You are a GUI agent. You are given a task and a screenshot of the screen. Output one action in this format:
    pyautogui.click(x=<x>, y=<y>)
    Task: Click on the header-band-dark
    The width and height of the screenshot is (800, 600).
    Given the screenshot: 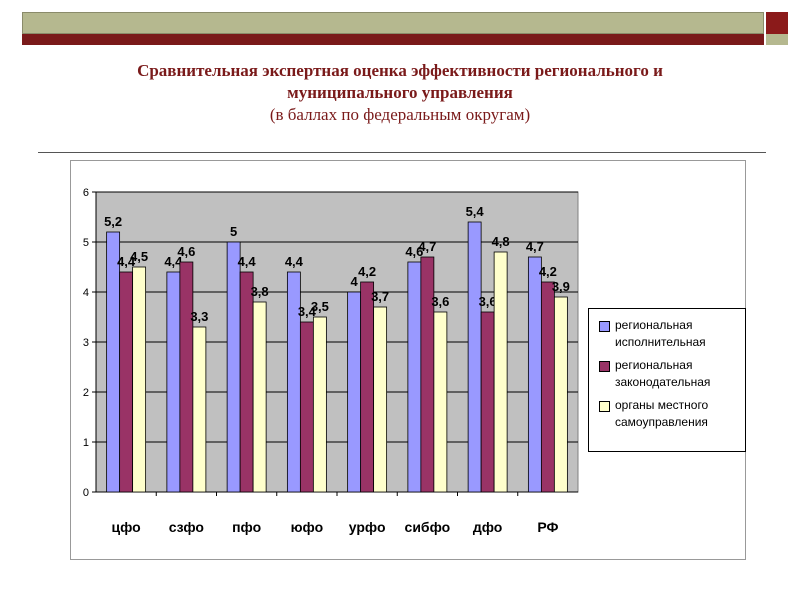 What is the action you would take?
    pyautogui.click(x=393, y=39)
    